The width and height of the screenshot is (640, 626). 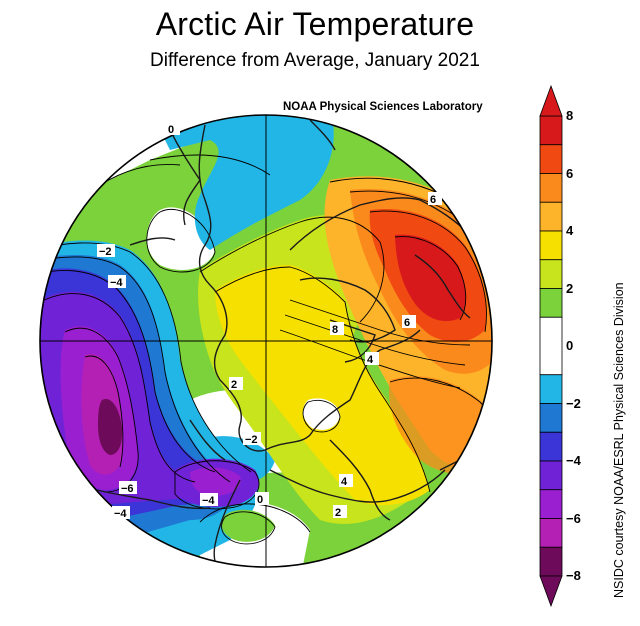 What do you see at coordinates (573, 460) in the screenshot?
I see `colorbar-tick-label: −4` at bounding box center [573, 460].